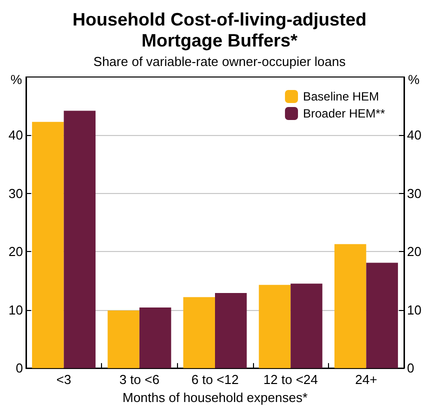 The image size is (439, 409). I want to click on y-tick-label: 10, so click(15, 310).